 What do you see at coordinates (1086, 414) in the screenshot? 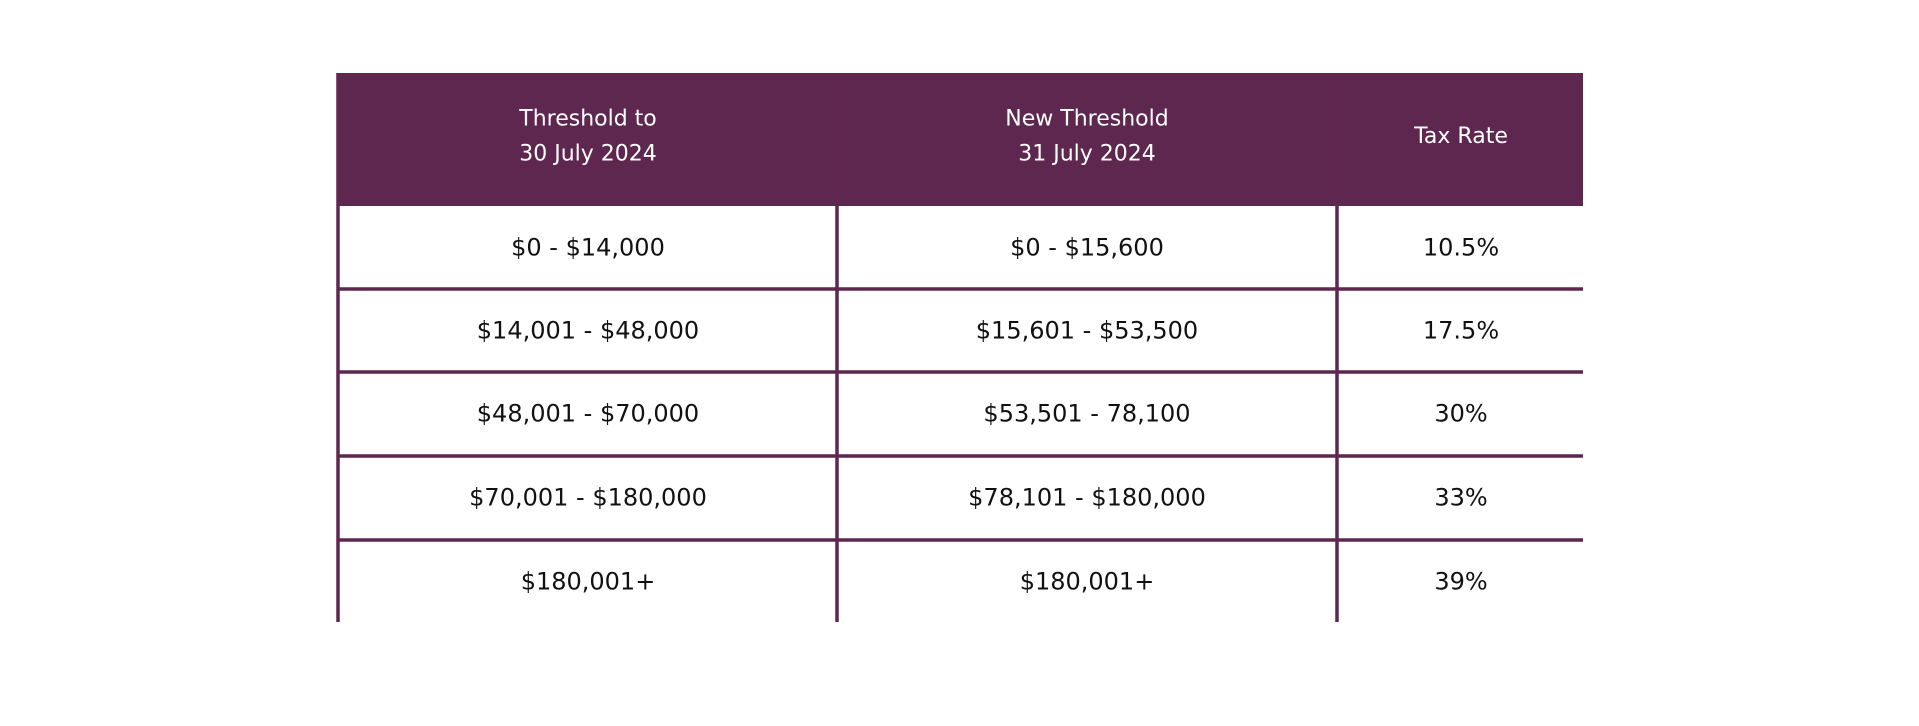
I see `cell-text: $53,501 - 78,100` at bounding box center [1086, 414].